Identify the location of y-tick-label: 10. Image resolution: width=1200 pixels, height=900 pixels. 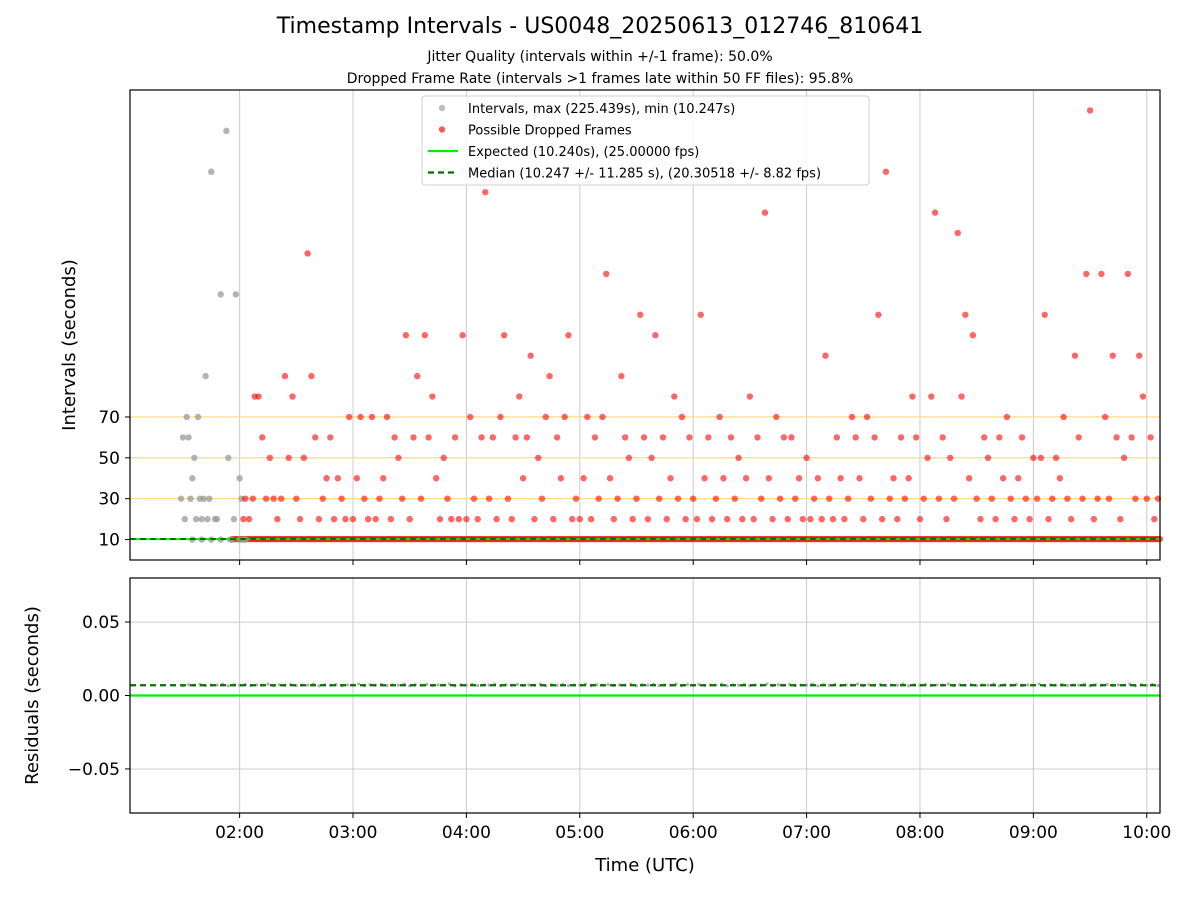
(109, 541).